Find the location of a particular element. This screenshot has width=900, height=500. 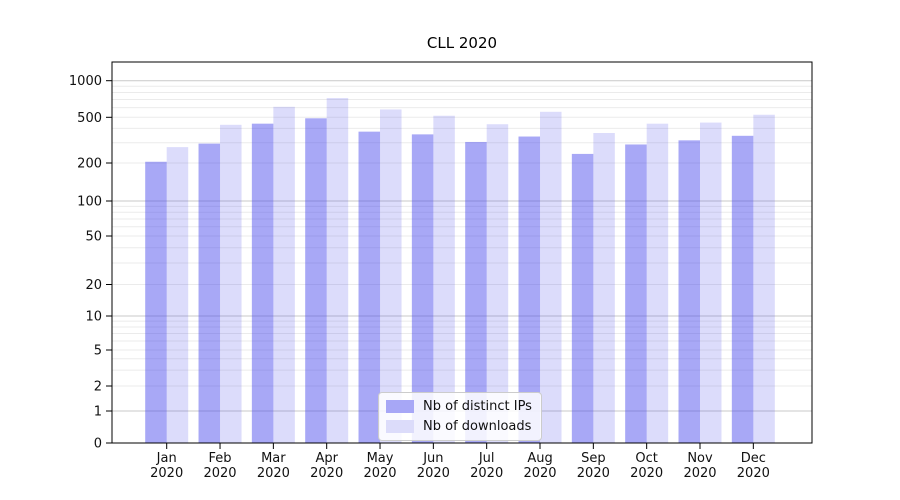

bar-may-distinct-ips is located at coordinates (369, 287).